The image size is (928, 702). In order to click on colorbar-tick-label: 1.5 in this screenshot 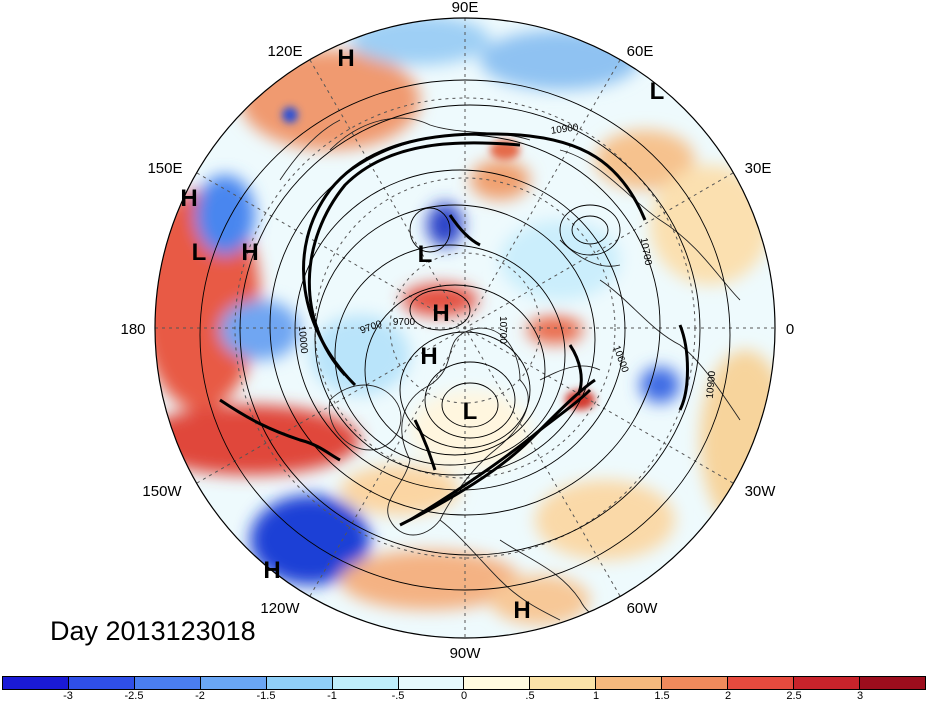, I will do `click(662, 696)`.